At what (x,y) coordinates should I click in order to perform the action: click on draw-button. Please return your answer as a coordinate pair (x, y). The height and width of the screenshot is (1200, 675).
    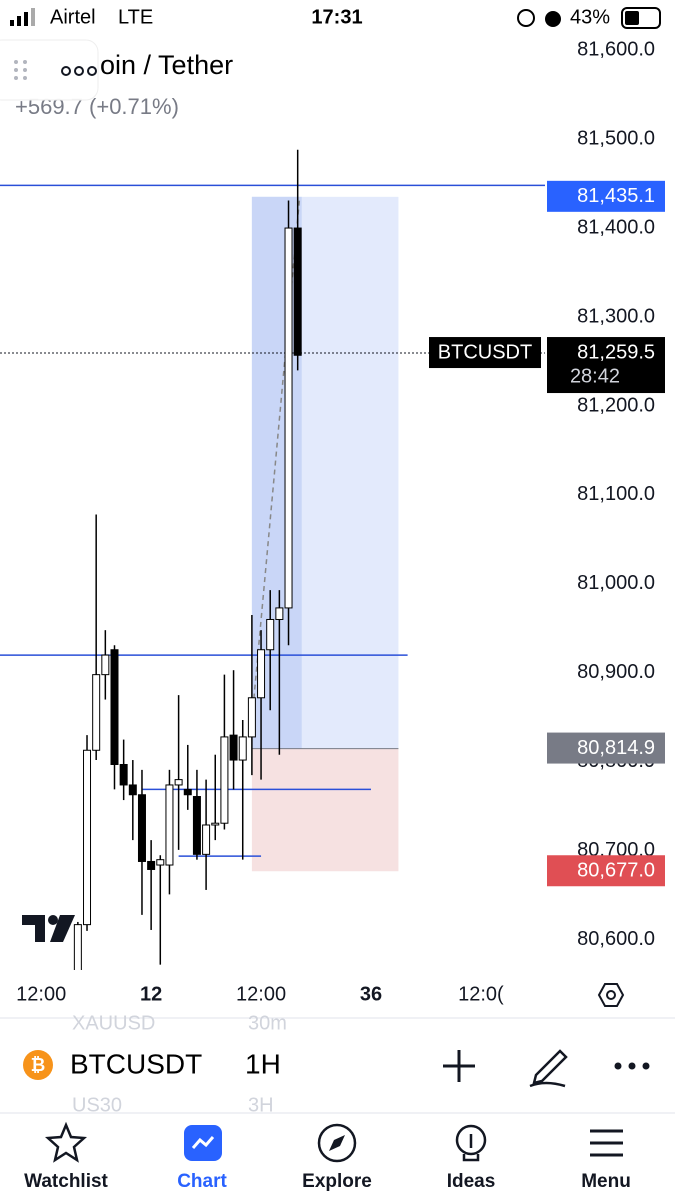
    Looking at the image, I should click on (548, 1068).